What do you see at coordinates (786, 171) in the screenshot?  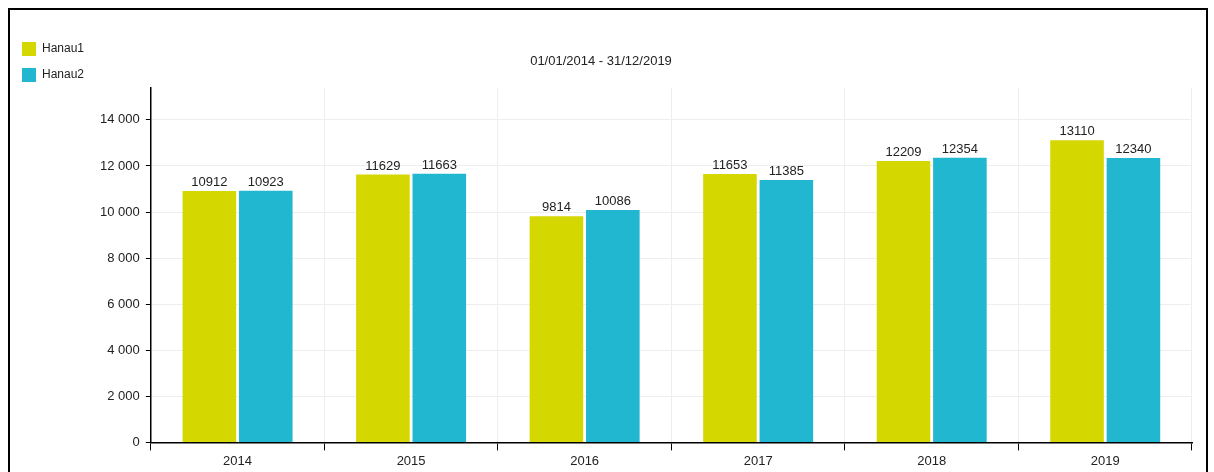 I see `data-label: 11385` at bounding box center [786, 171].